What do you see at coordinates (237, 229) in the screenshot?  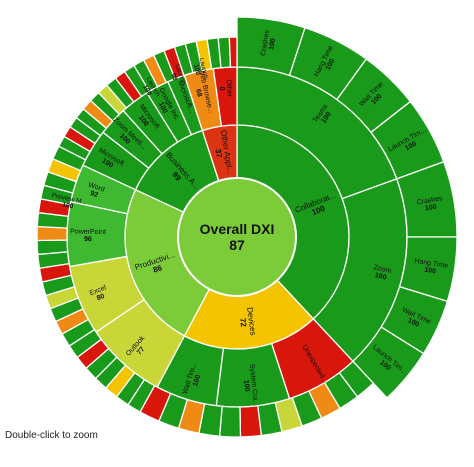 I see `center-label: Overall DXI` at bounding box center [237, 229].